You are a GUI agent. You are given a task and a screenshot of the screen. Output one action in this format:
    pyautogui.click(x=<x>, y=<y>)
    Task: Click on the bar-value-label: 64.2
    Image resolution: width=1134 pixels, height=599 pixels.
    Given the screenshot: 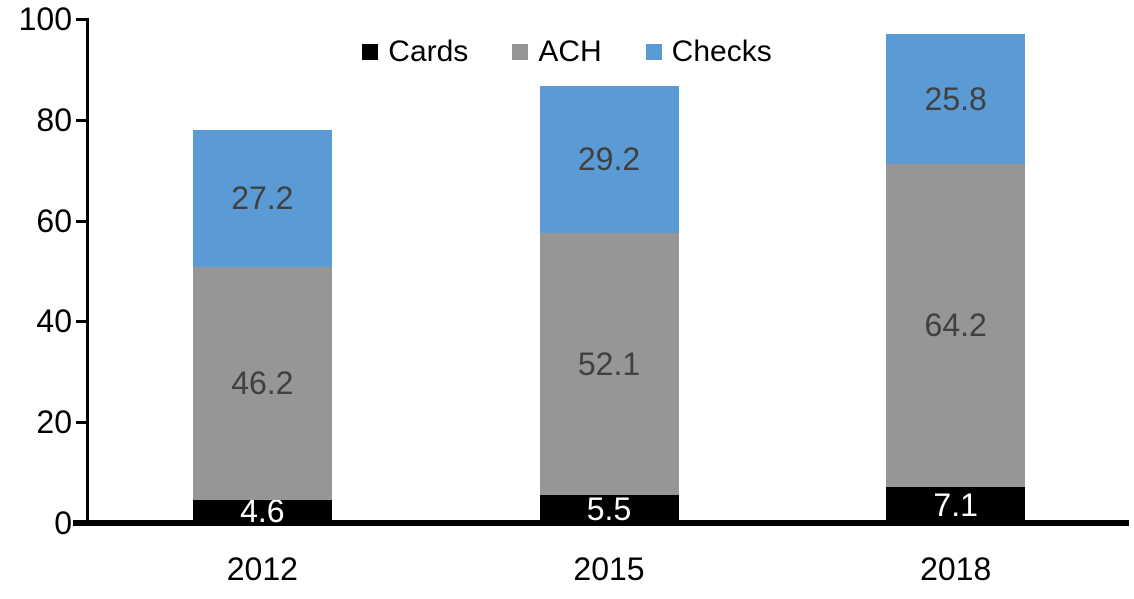 What is the action you would take?
    pyautogui.click(x=955, y=325)
    